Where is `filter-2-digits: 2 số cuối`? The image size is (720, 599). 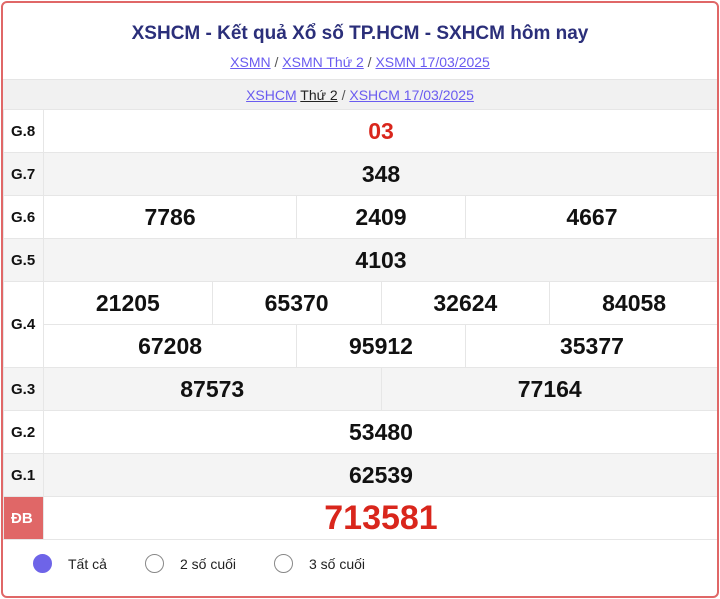
filter-2-digits: 2 số cuối is located at coordinates (190, 563).